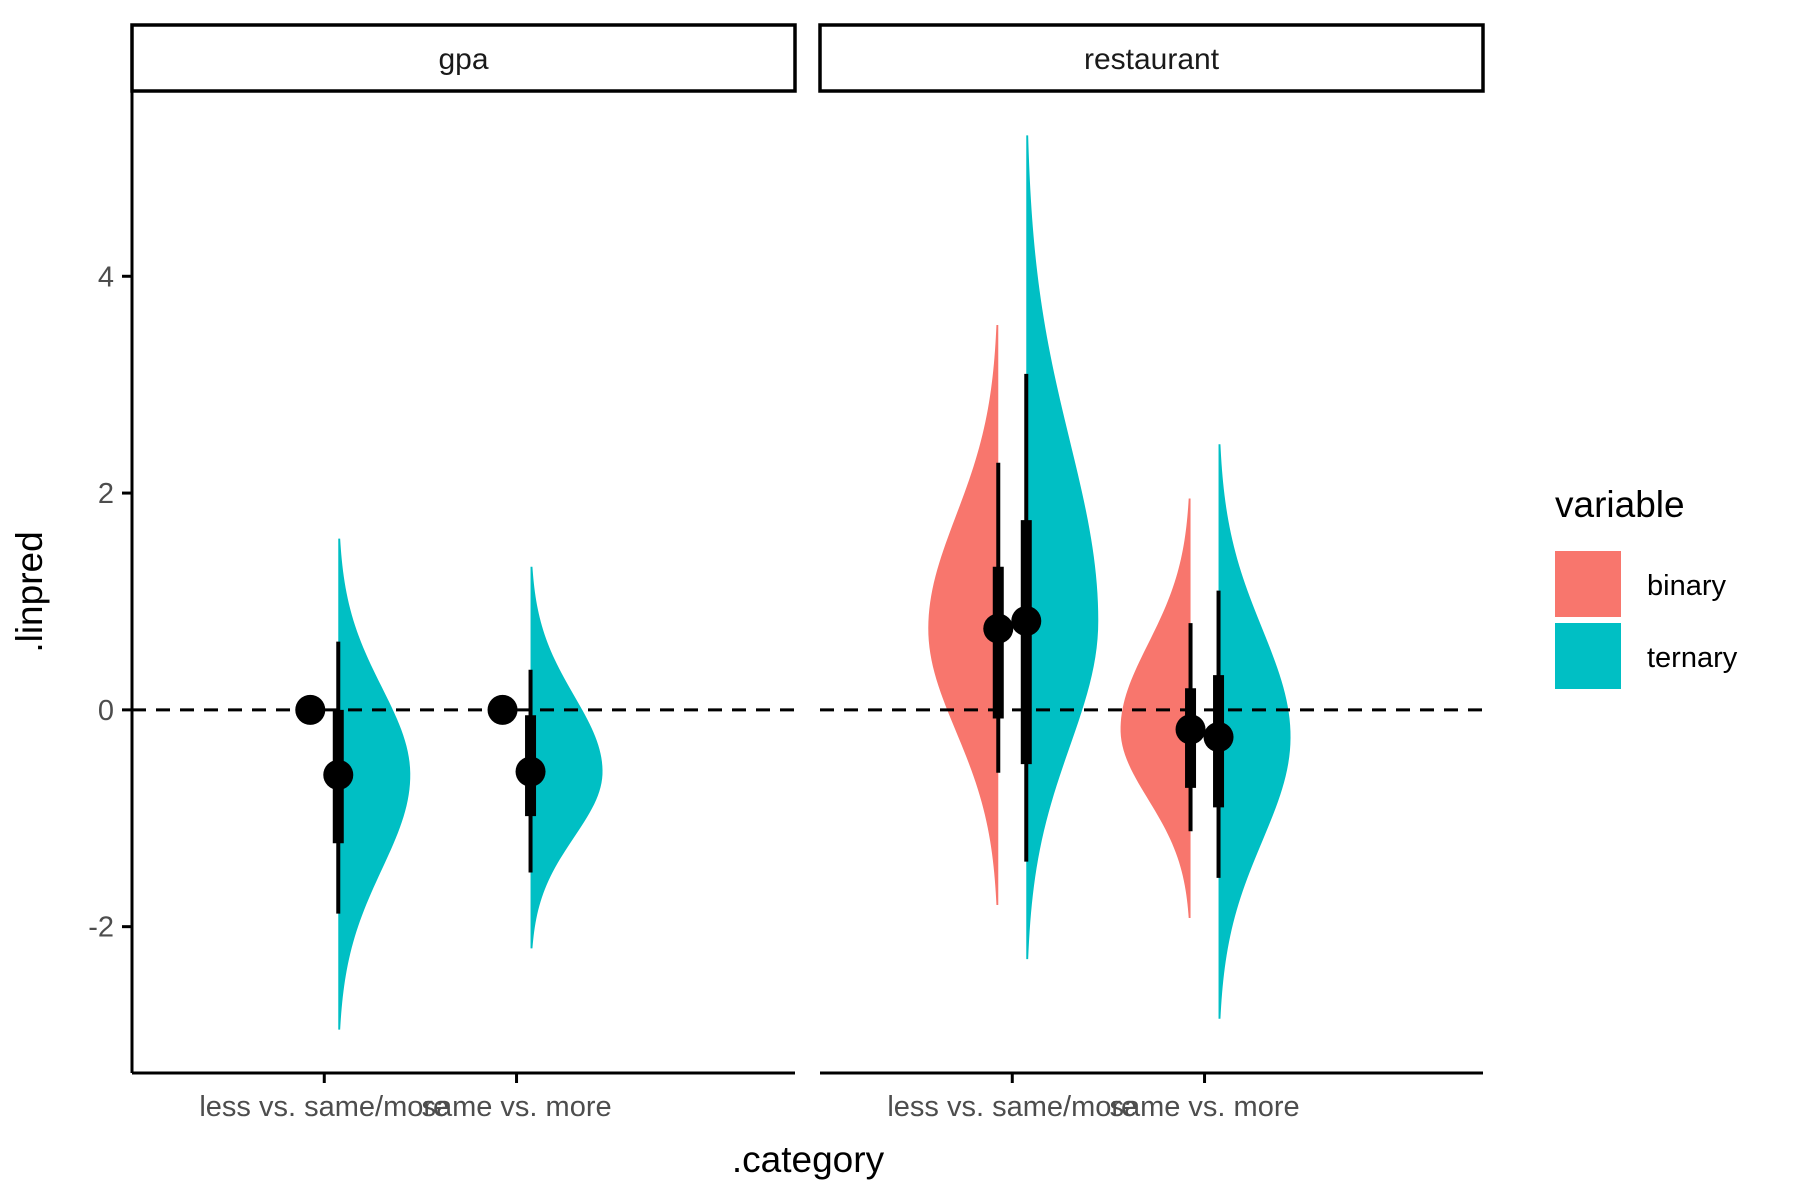  Describe the element at coordinates (1588, 656) in the screenshot. I see `legend-swatch-ternary` at that location.